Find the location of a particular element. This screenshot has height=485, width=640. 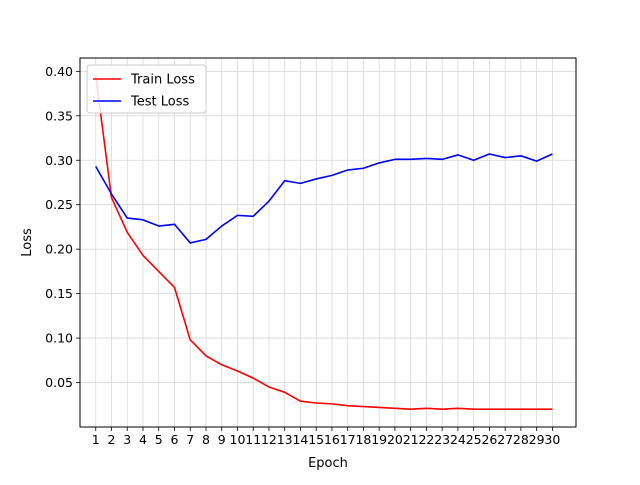

legend-label-test-loss: Test Loss is located at coordinates (159, 102).